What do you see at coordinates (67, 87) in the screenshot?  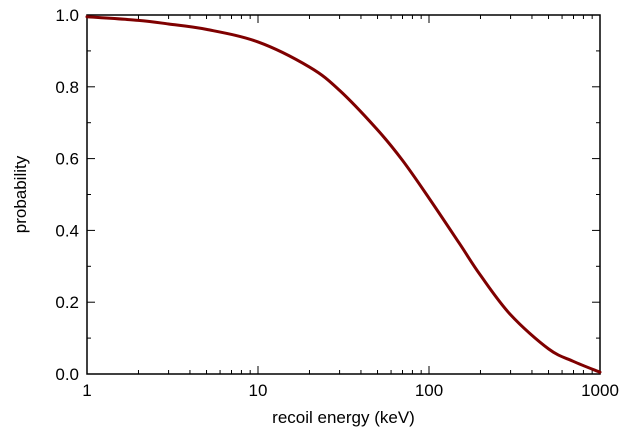 I see `y-tick-label: 0.8` at bounding box center [67, 87].